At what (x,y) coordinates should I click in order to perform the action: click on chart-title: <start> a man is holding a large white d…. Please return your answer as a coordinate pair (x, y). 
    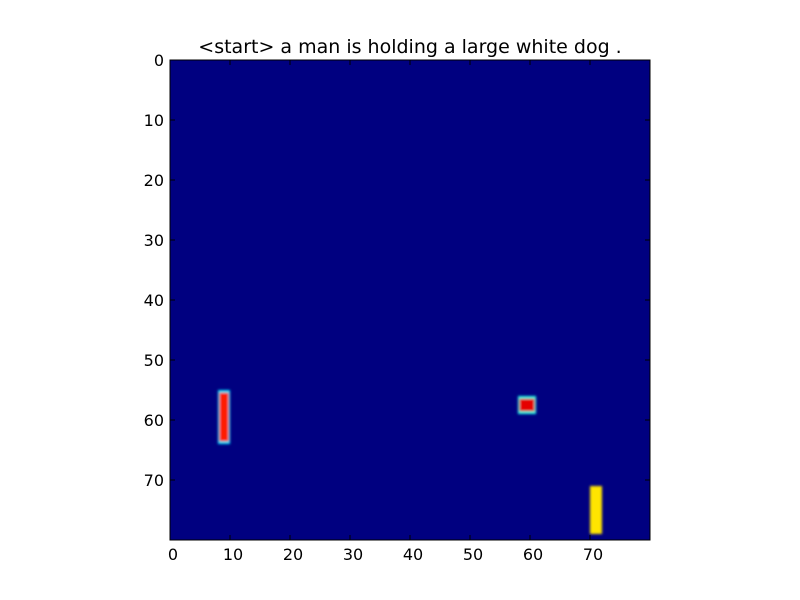
    Looking at the image, I should click on (409, 47).